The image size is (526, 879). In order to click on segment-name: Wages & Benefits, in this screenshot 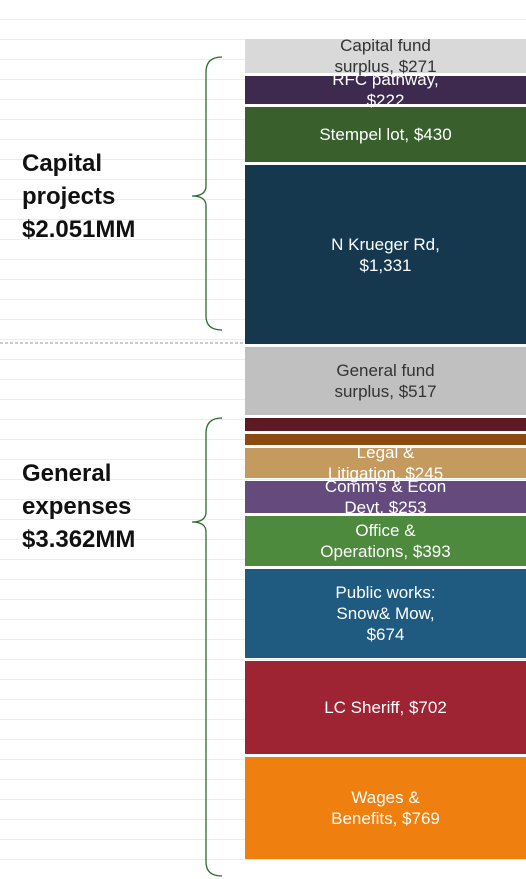, I will do `click(375, 808)`.